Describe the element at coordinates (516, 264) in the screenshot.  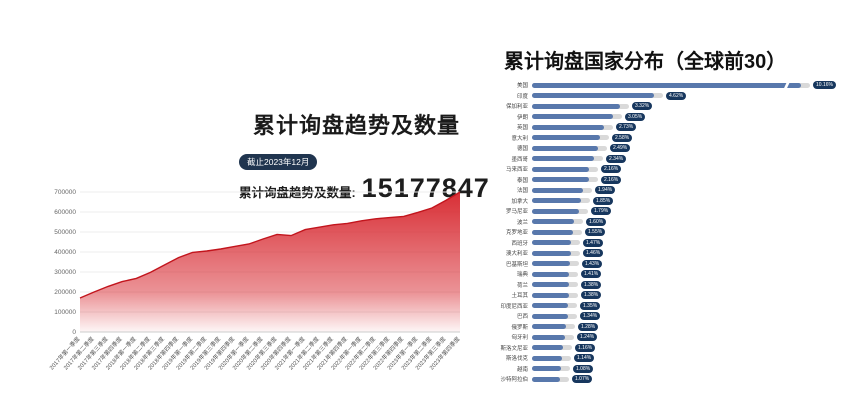
I see `country-label: 巴基斯坦` at that location.